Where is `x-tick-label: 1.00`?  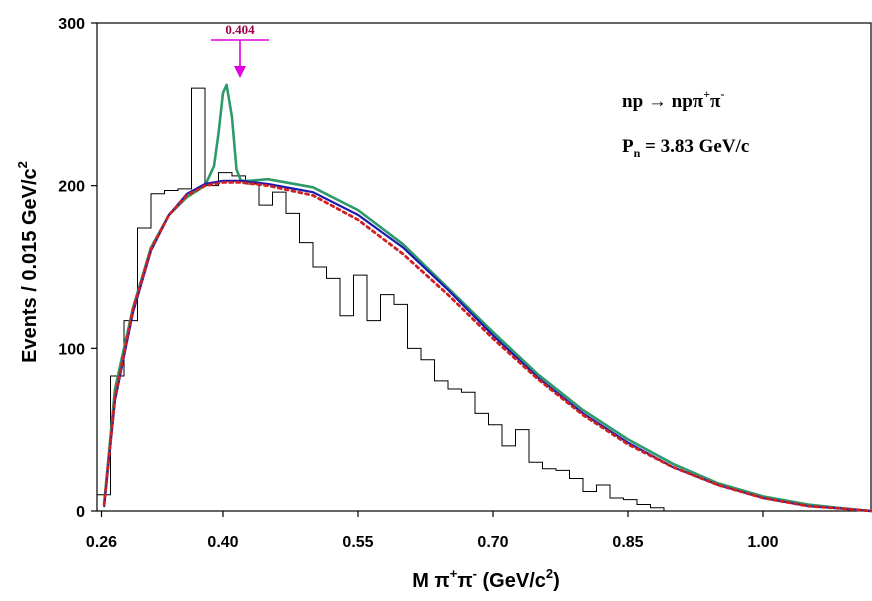 x-tick-label: 1.00 is located at coordinates (762, 542).